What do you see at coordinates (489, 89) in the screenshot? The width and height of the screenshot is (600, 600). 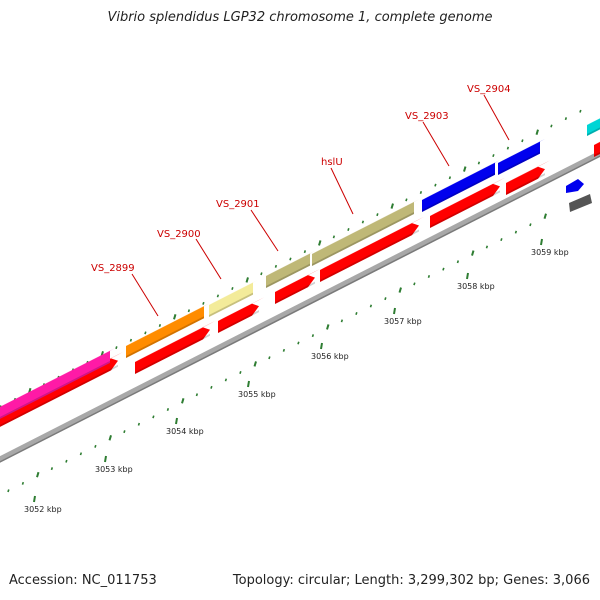 I see `gene-label-vs2904: VS_2904` at bounding box center [489, 89].